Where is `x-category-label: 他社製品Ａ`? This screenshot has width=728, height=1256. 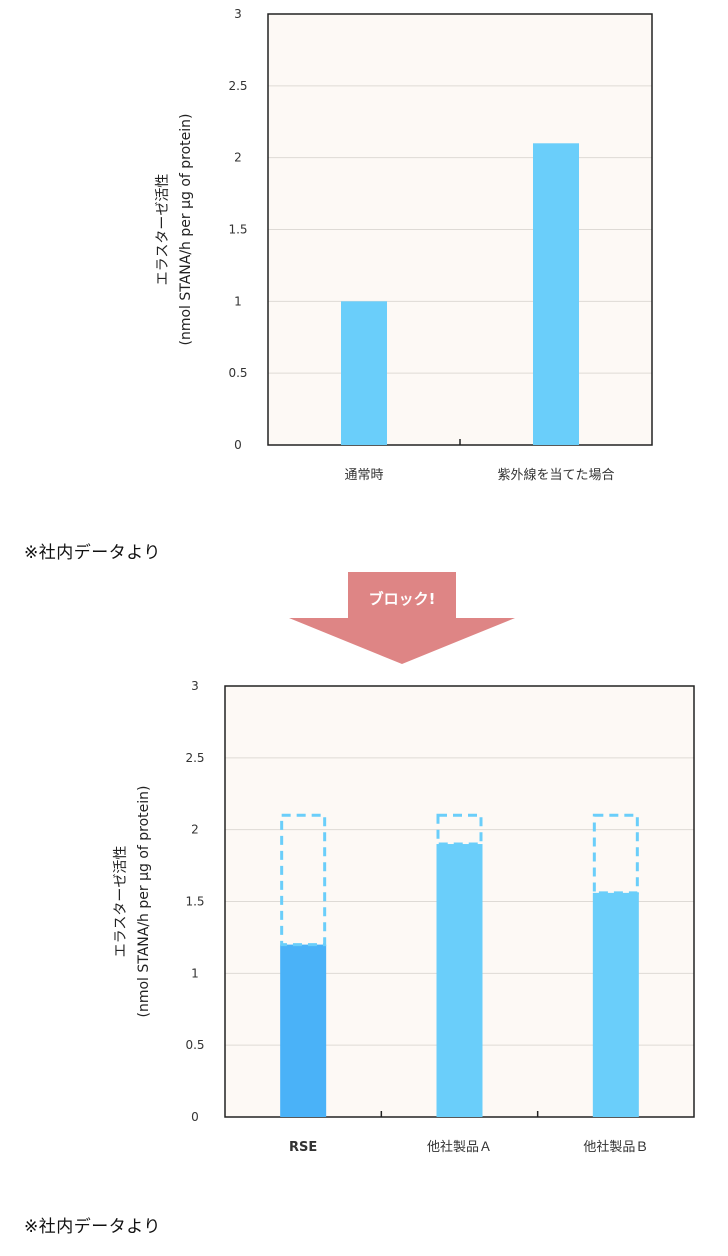 x-category-label: 他社製品Ａ is located at coordinates (459, 1147).